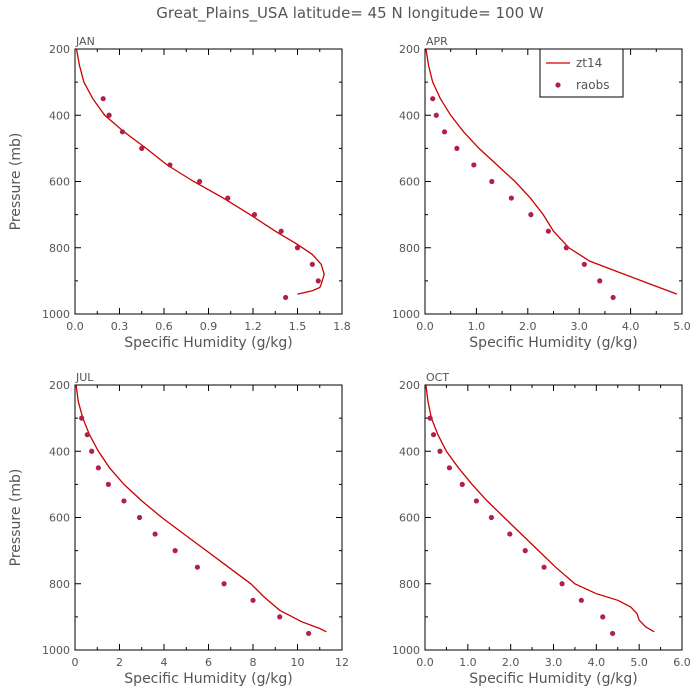  What do you see at coordinates (437, 377) in the screenshot?
I see `panel-label: OCT` at bounding box center [437, 377].